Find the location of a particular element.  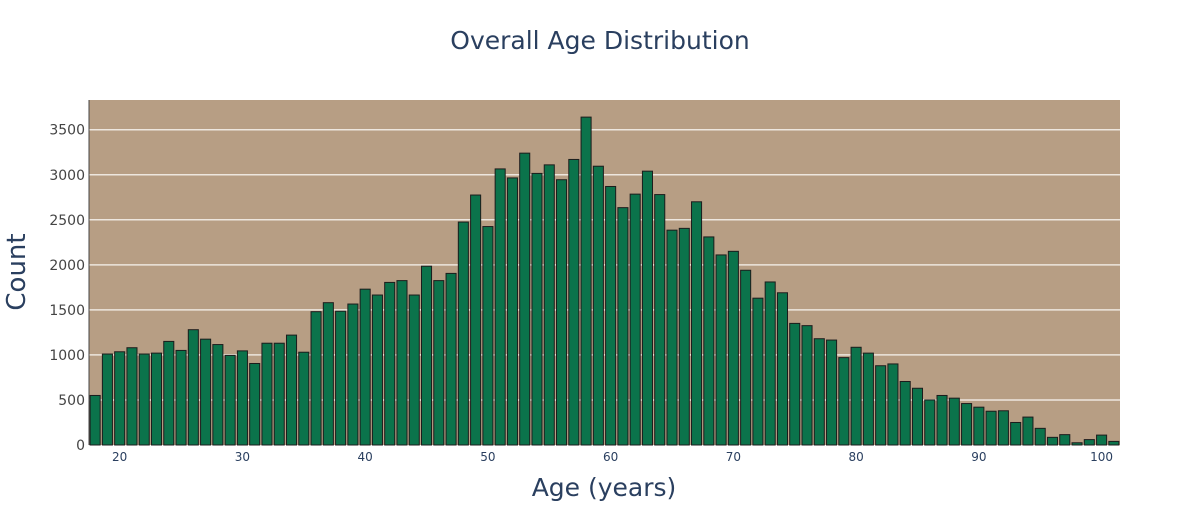

x-axis-ticks: 20 30 40 50 60 70 80 90 100 is located at coordinates (612, 457).